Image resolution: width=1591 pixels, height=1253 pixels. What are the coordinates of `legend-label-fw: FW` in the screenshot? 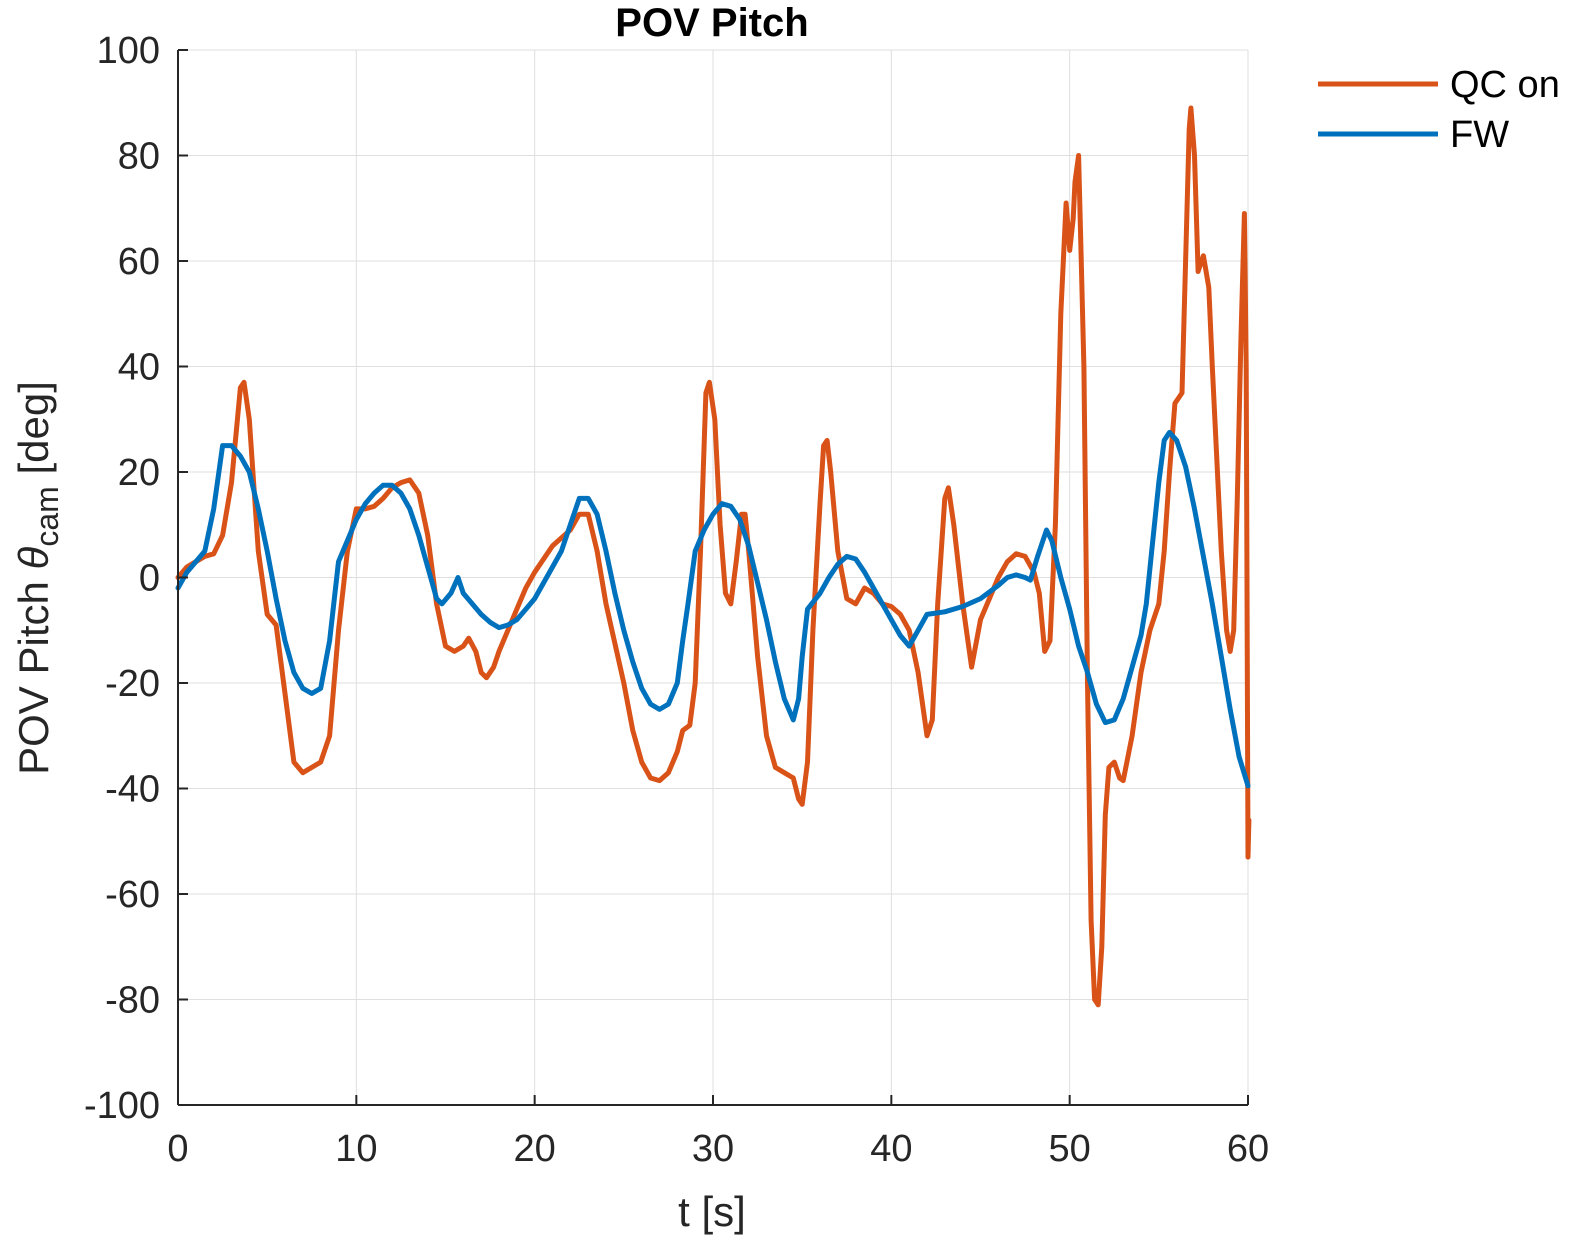 It's located at (1479, 135).